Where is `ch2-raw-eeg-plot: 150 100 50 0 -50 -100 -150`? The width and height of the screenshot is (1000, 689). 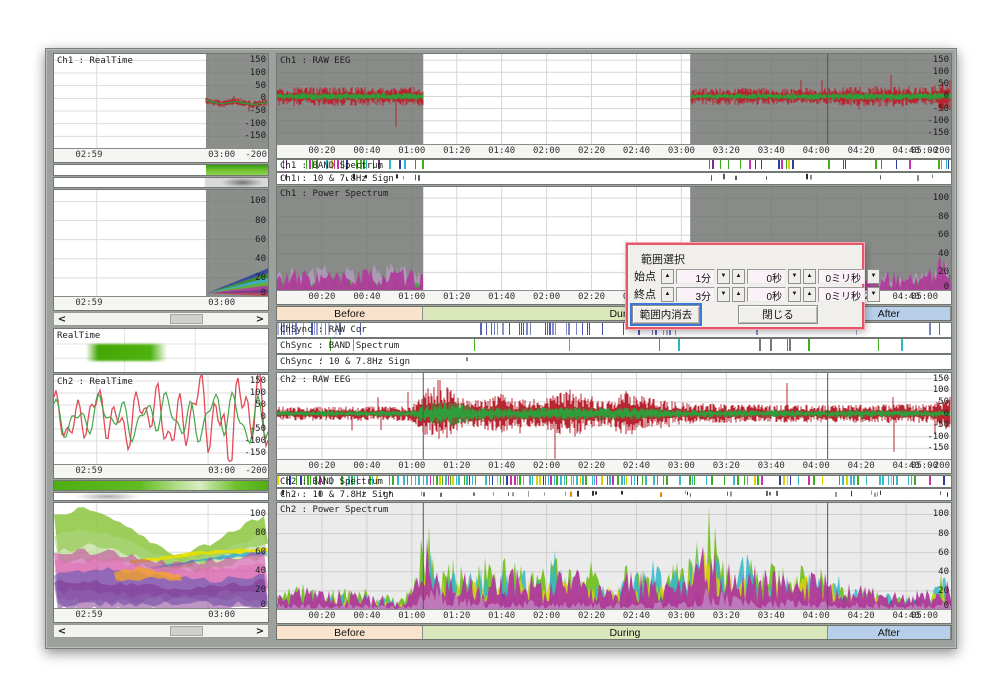
ch2-raw-eeg-plot: 150 100 50 0 -50 -100 -150 is located at coordinates (614, 416).